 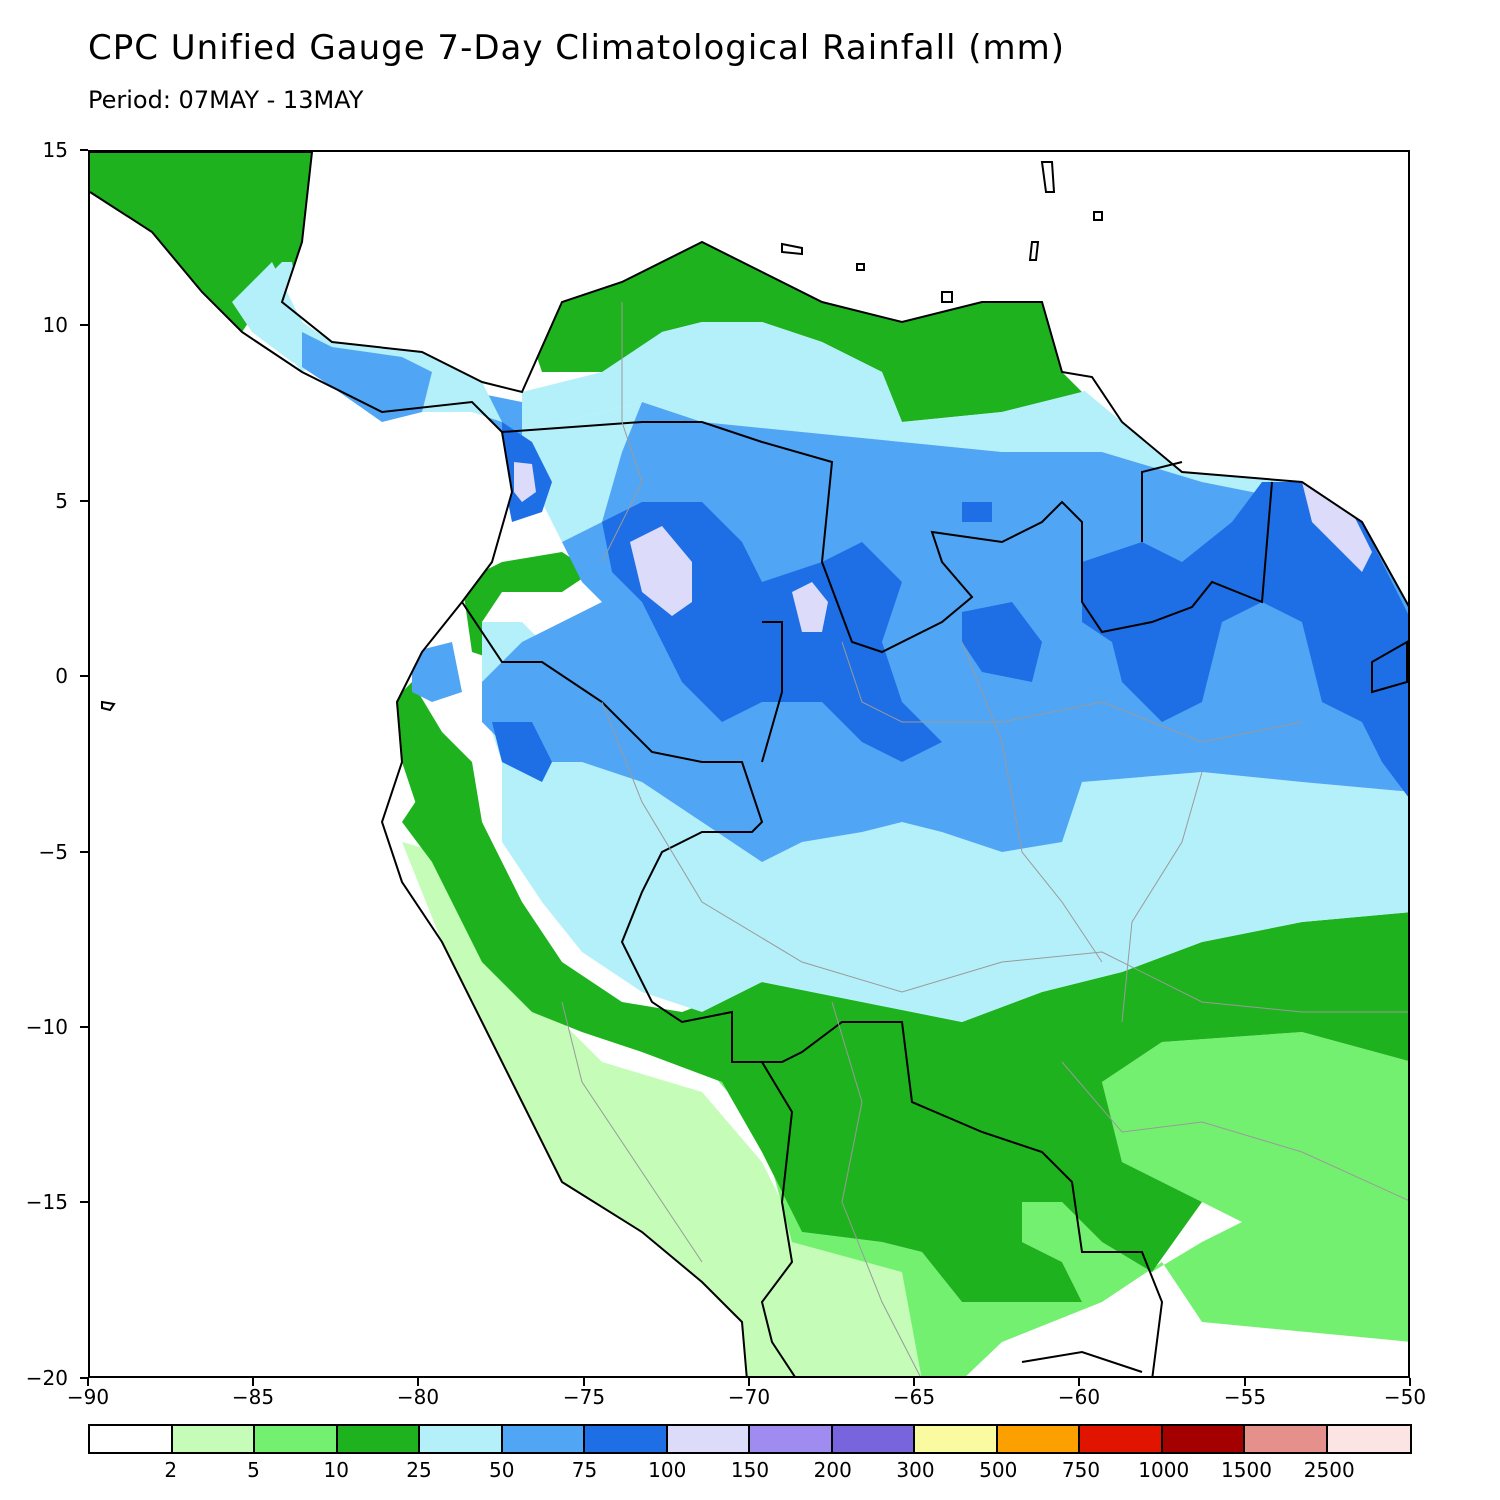 What do you see at coordinates (46, 1202) in the screenshot?
I see `ytick-label: −15` at bounding box center [46, 1202].